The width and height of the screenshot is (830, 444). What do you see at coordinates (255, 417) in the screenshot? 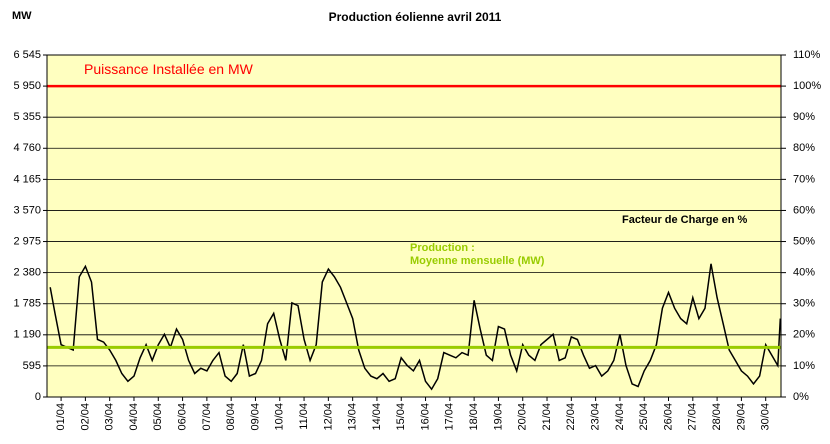
I see `x-tick-label: 09/04` at bounding box center [255, 417].